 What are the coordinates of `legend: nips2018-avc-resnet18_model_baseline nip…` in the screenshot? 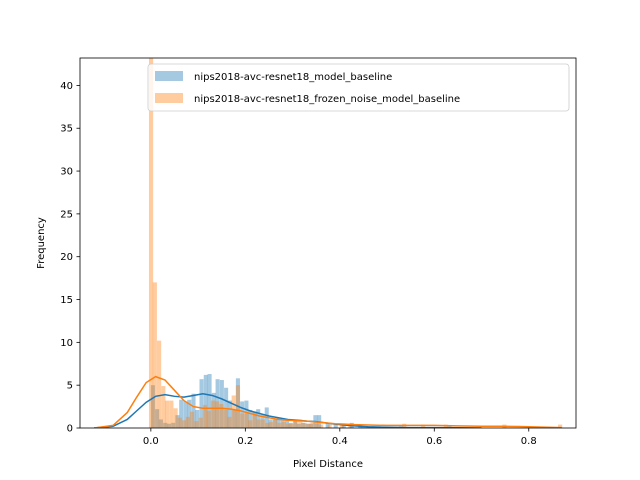 It's located at (358, 87).